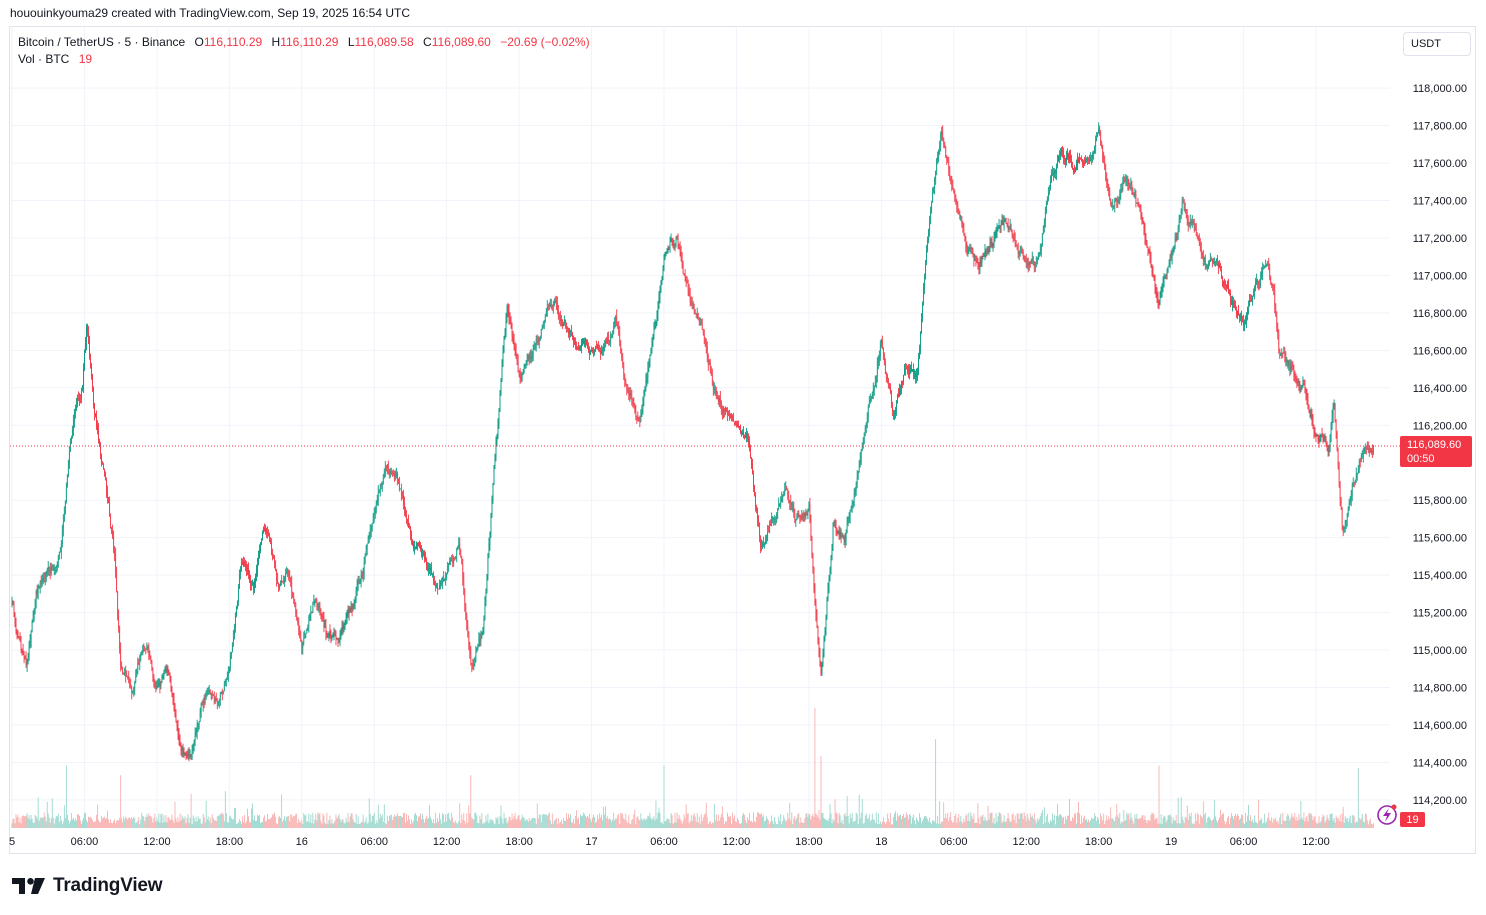  I want to click on currency-button: USDT, so click(1437, 44).